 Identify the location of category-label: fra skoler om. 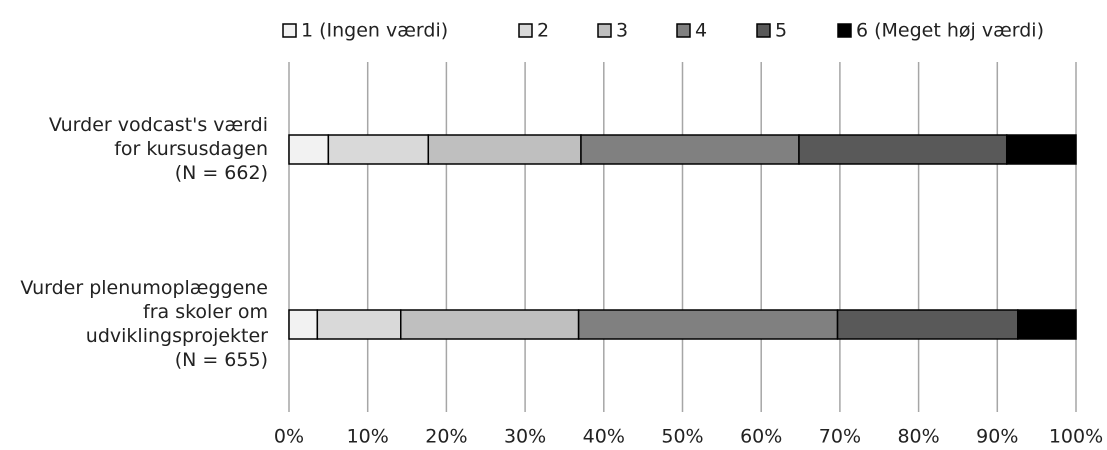
(205, 312).